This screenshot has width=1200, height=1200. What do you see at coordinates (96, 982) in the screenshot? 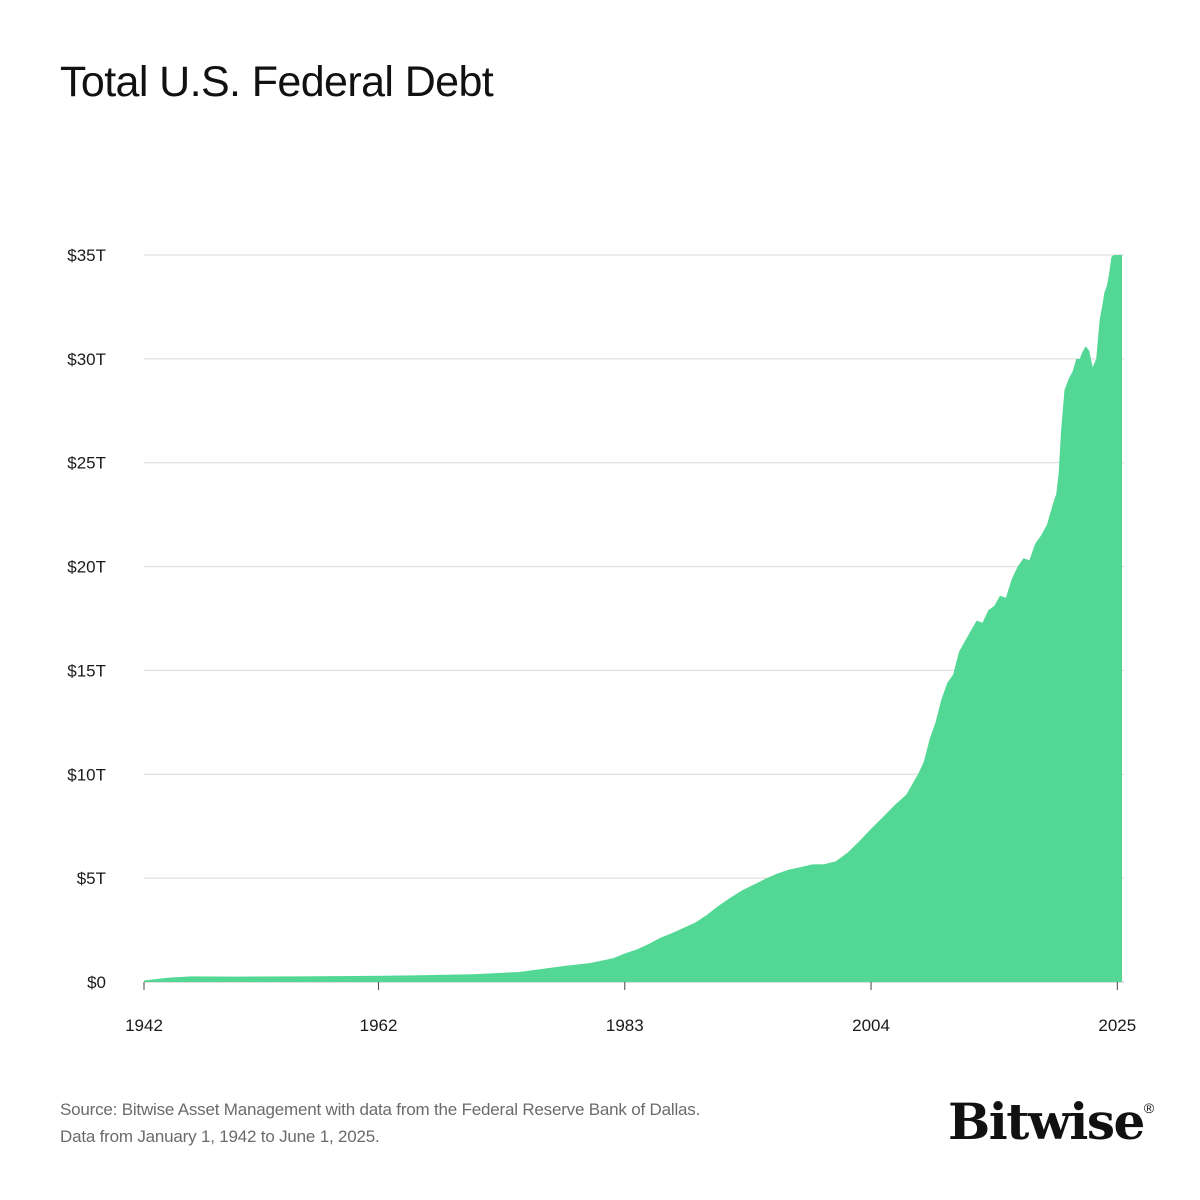
I see `y-tick-label: $0` at bounding box center [96, 982].